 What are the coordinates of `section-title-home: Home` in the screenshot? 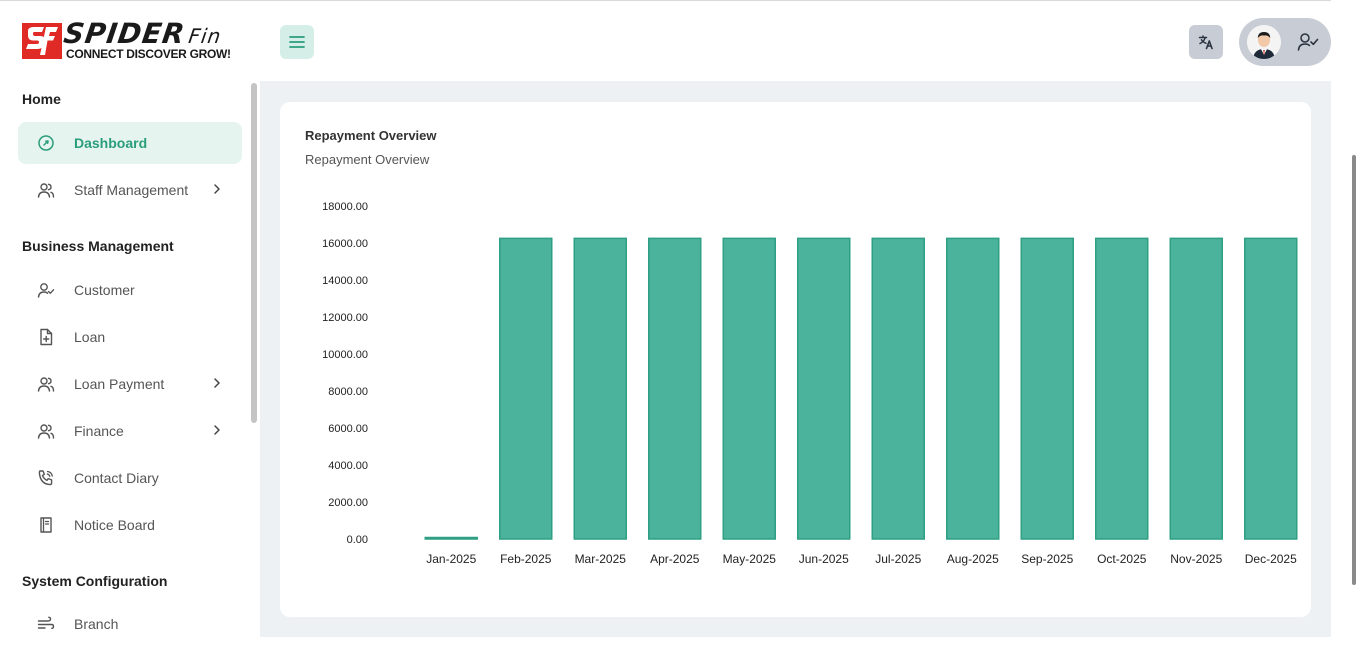 It's located at (41, 99).